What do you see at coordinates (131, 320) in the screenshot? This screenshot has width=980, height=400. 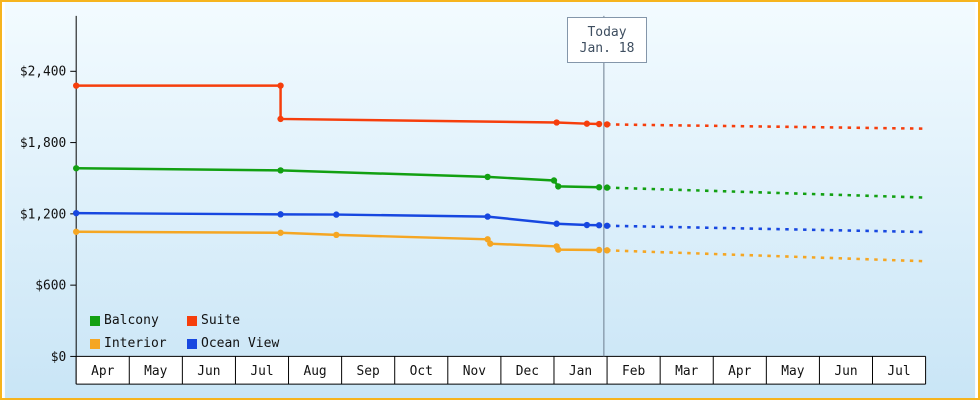 I see `legend-label: Balcony` at bounding box center [131, 320].